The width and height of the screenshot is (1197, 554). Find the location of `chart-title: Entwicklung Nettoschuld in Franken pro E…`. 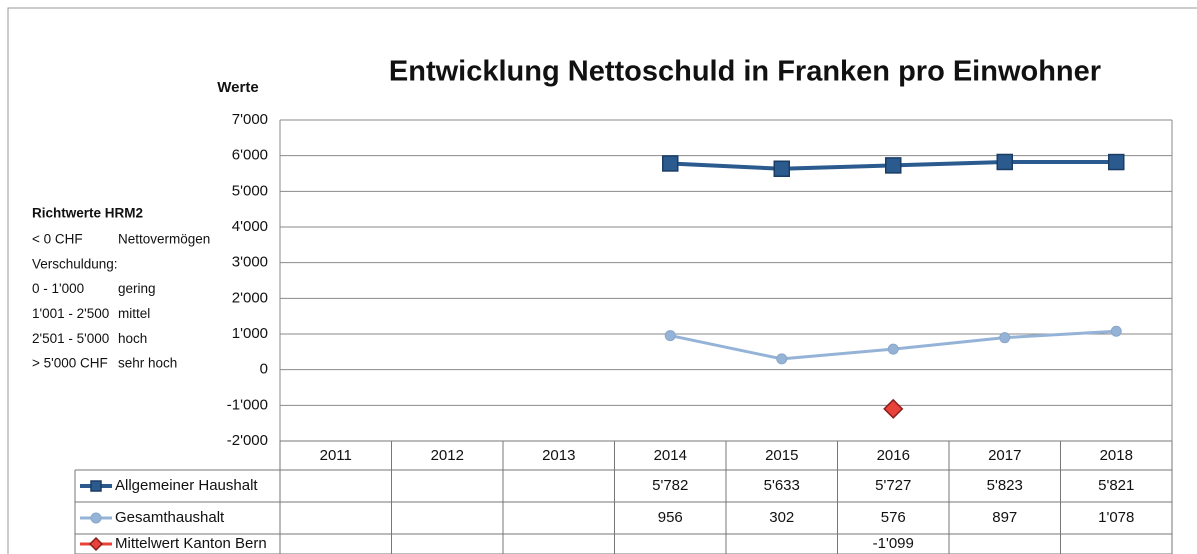

chart-title: Entwicklung Nettoschuld in Franken pro E… is located at coordinates (745, 72).